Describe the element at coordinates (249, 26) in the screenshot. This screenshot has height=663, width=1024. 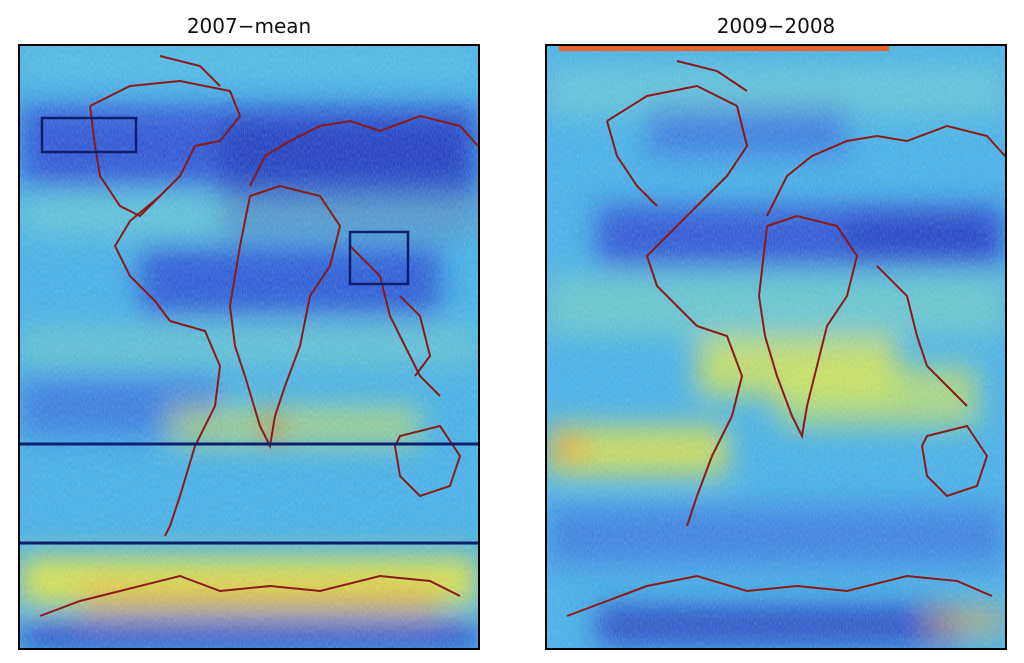
I see `panel-title: 2007−mean` at that location.